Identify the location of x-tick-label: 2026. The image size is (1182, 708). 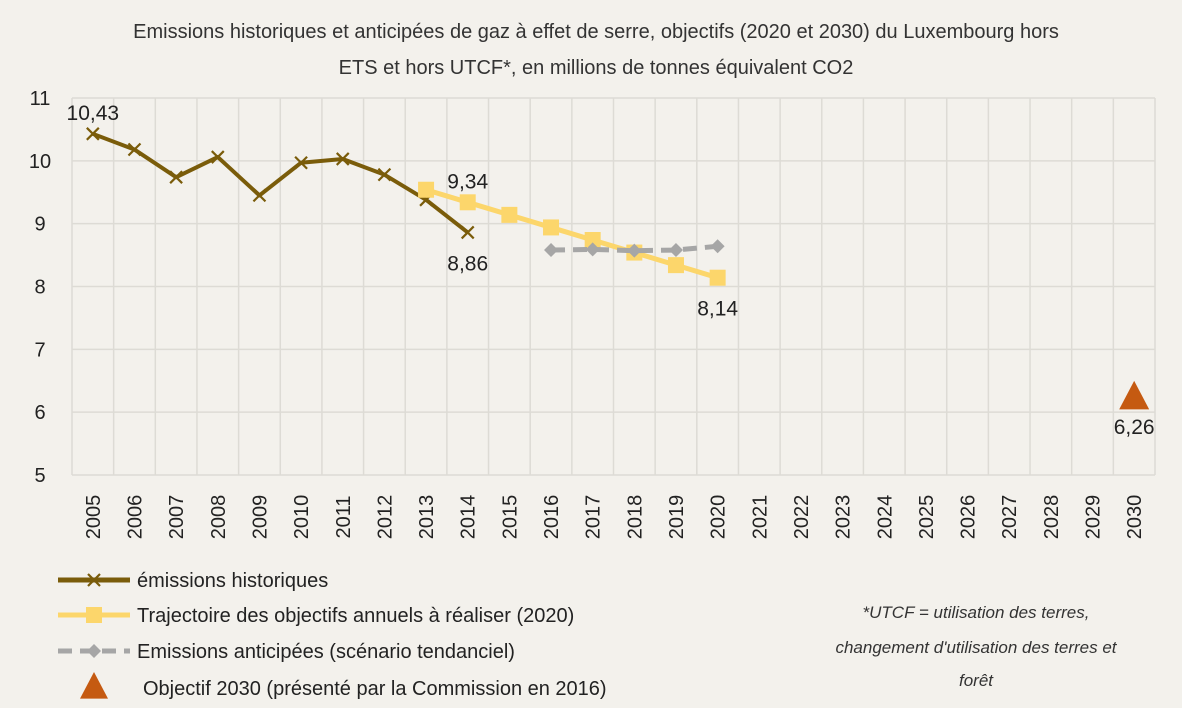
(969, 517).